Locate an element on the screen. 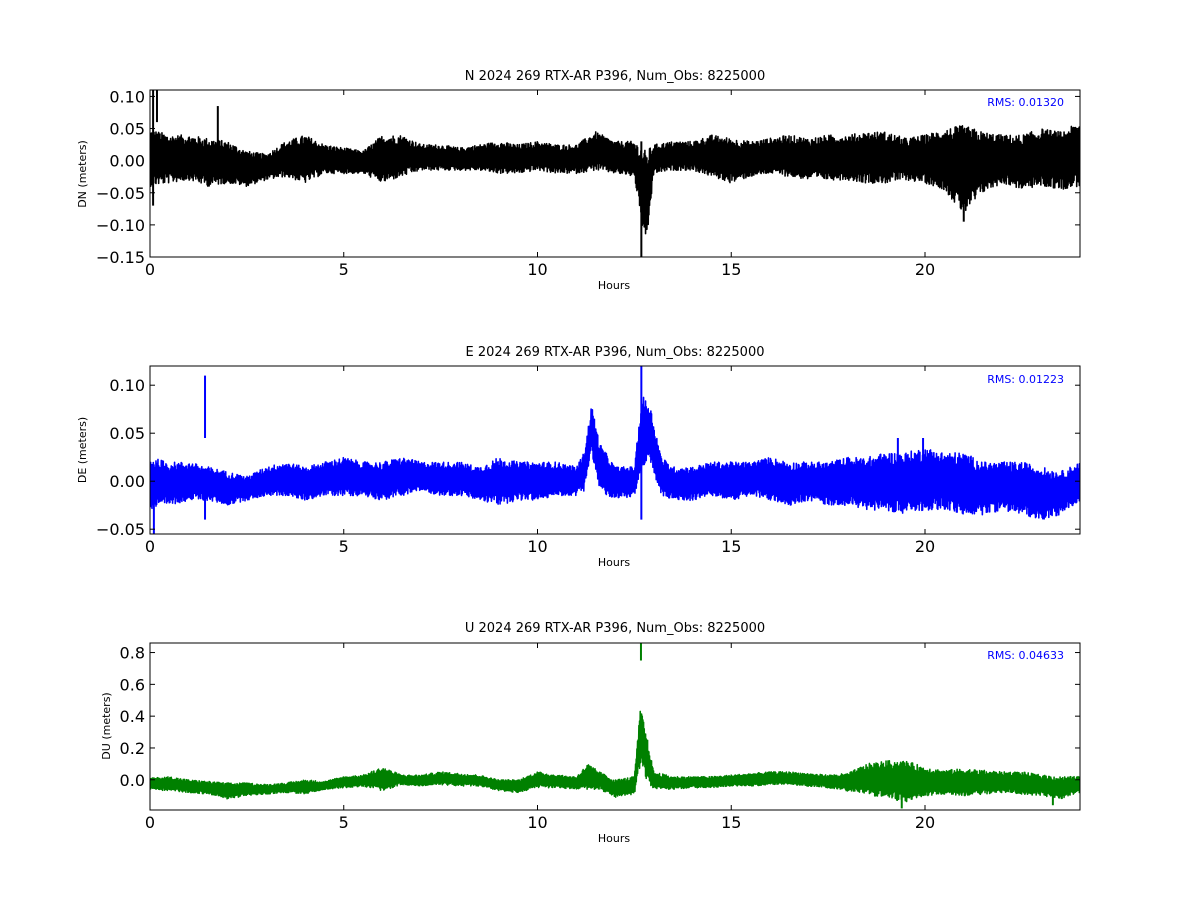  panel-east-series is located at coordinates (615, 450).